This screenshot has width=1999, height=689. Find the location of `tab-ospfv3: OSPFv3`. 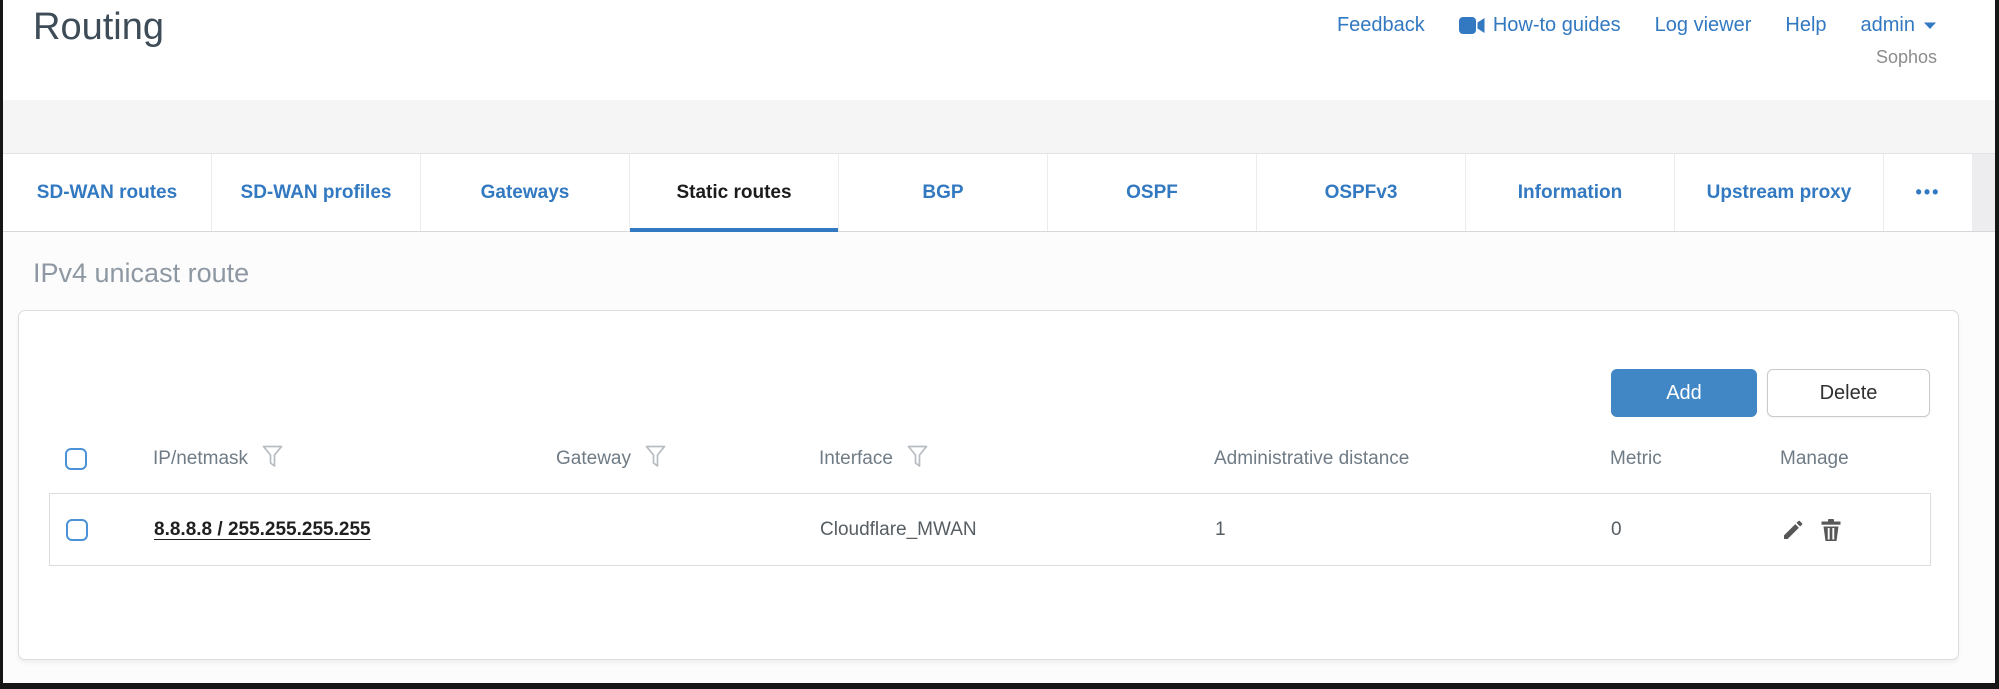

tab-ospfv3: OSPFv3 is located at coordinates (1361, 192).